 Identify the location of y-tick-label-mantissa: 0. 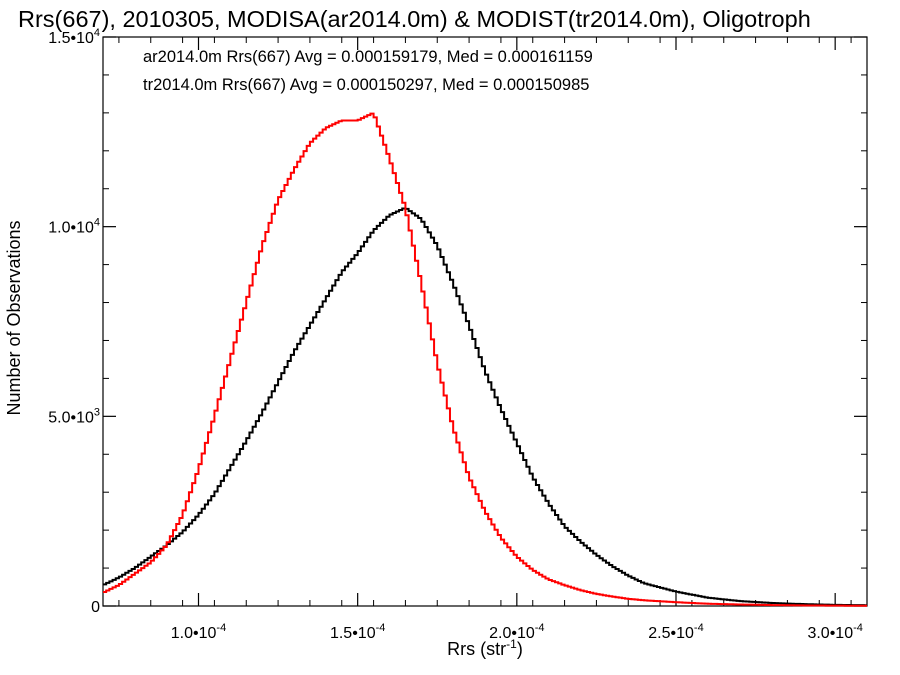
(95, 607).